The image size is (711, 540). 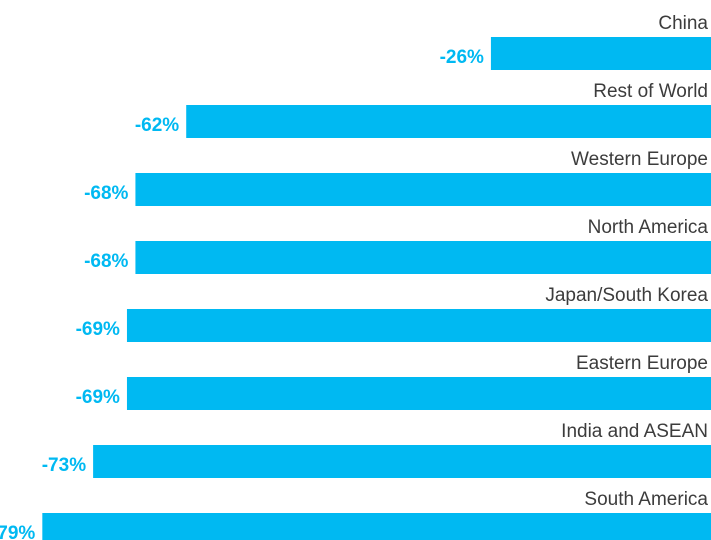 What do you see at coordinates (64, 465) in the screenshot?
I see `value-label: -73%` at bounding box center [64, 465].